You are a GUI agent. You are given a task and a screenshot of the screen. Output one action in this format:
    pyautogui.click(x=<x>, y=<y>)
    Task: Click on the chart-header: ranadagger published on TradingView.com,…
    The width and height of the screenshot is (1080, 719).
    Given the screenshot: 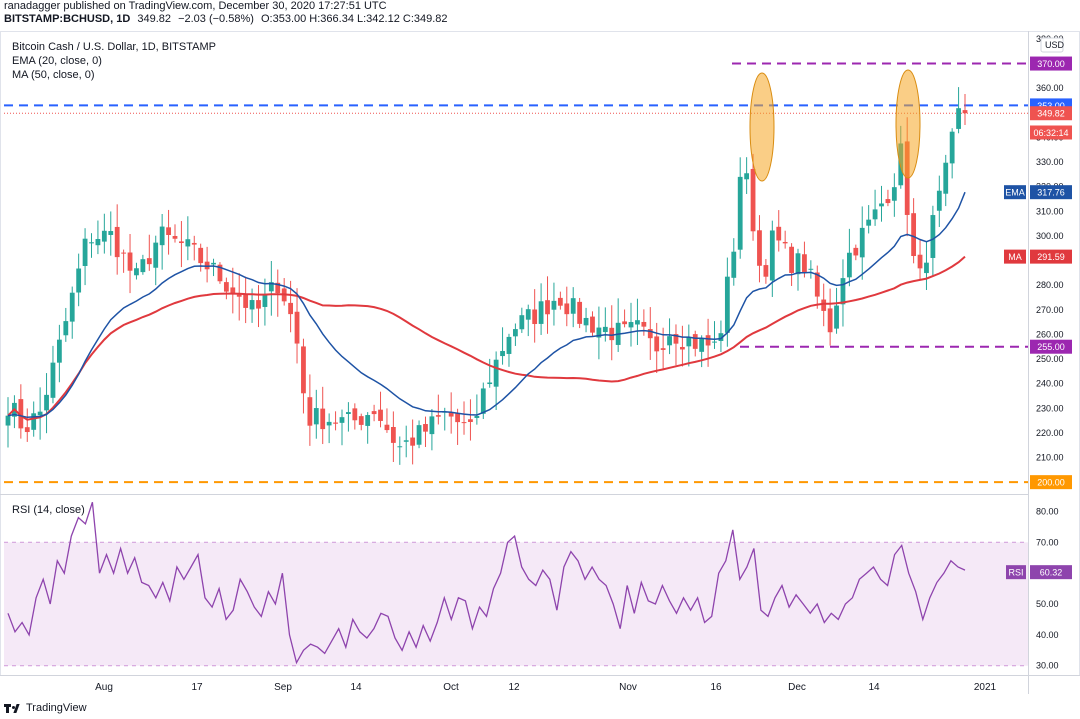 What is the action you would take?
    pyautogui.click(x=228, y=13)
    